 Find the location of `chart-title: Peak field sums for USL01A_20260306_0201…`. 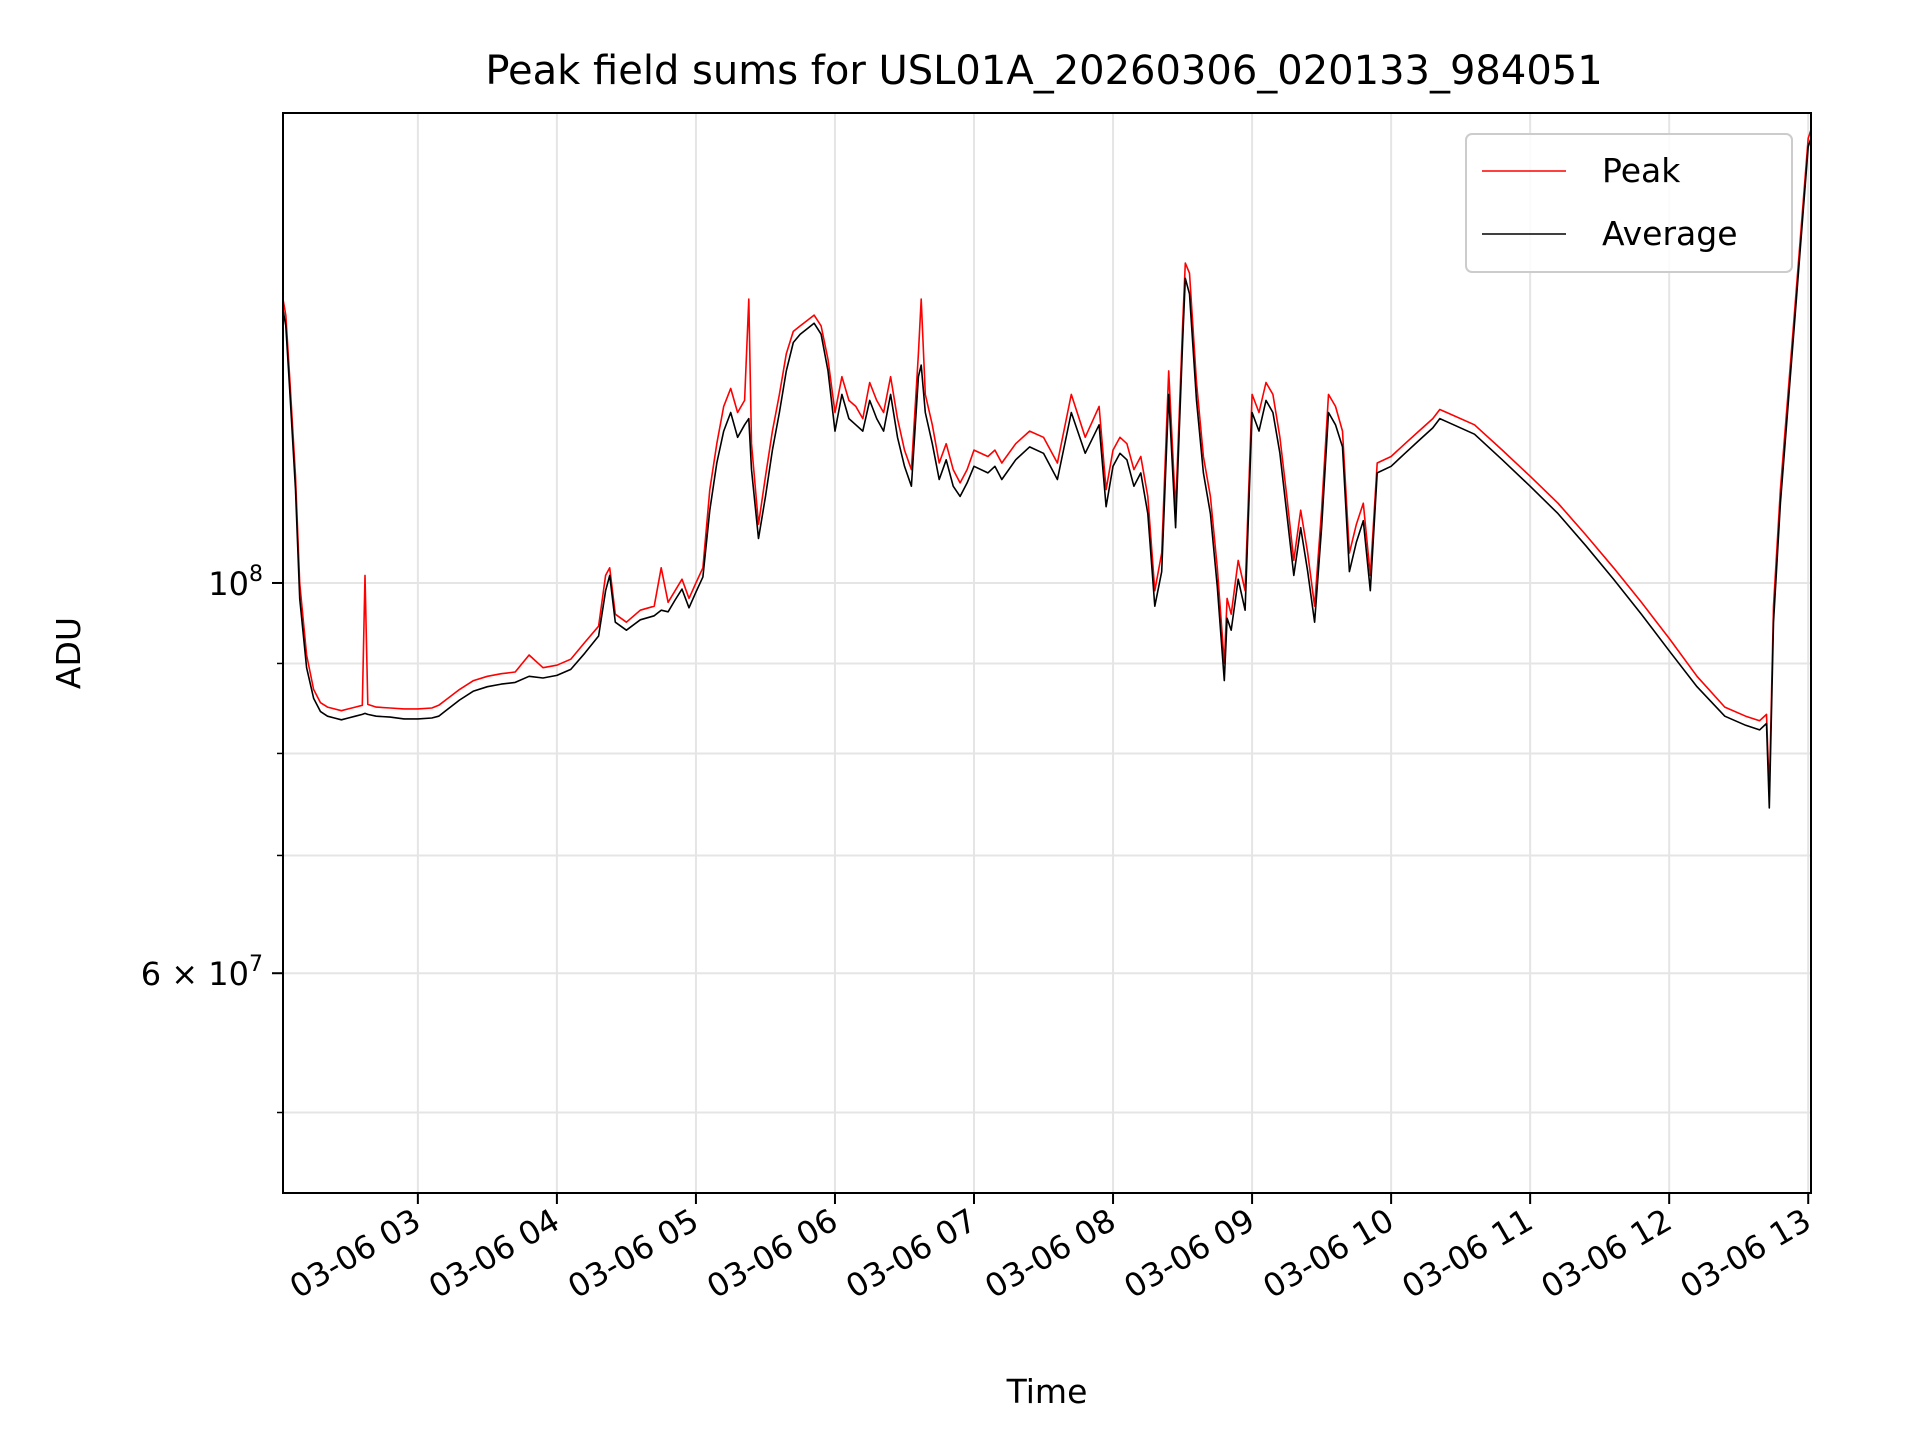

chart-title: Peak field sums for USL01A_20260306_0201… is located at coordinates (1043, 71).